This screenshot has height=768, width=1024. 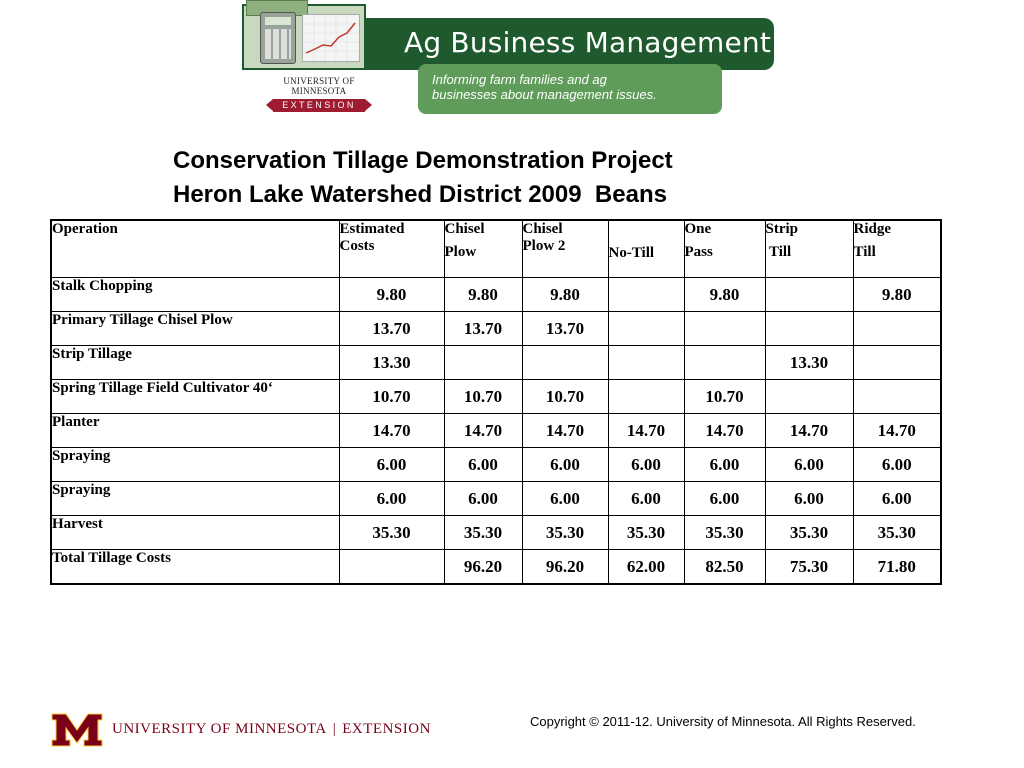 What do you see at coordinates (483, 567) in the screenshot?
I see `cost-cell: 96.20` at bounding box center [483, 567].